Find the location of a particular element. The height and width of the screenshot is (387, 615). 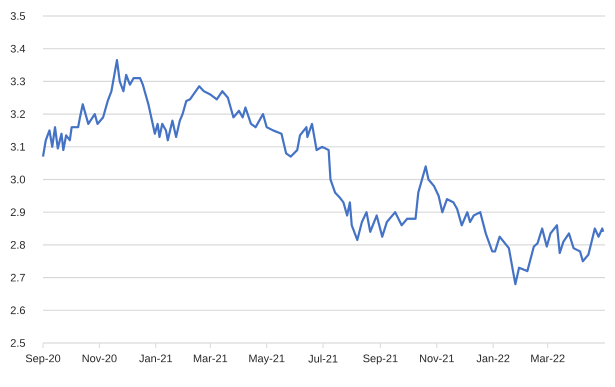

x-tick-label: May-21 is located at coordinates (266, 359).